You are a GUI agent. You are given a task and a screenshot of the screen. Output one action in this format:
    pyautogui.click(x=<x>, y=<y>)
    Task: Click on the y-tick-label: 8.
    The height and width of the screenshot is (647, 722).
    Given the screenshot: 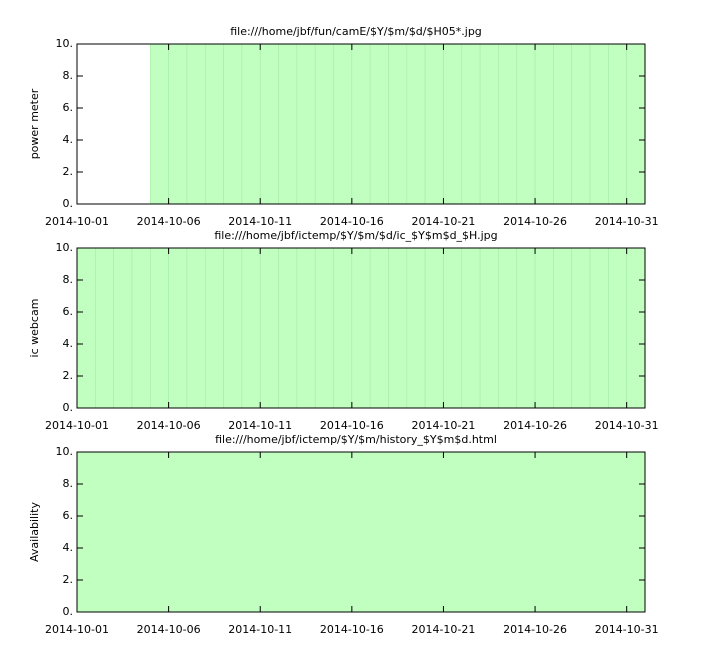 What is the action you would take?
    pyautogui.click(x=68, y=483)
    